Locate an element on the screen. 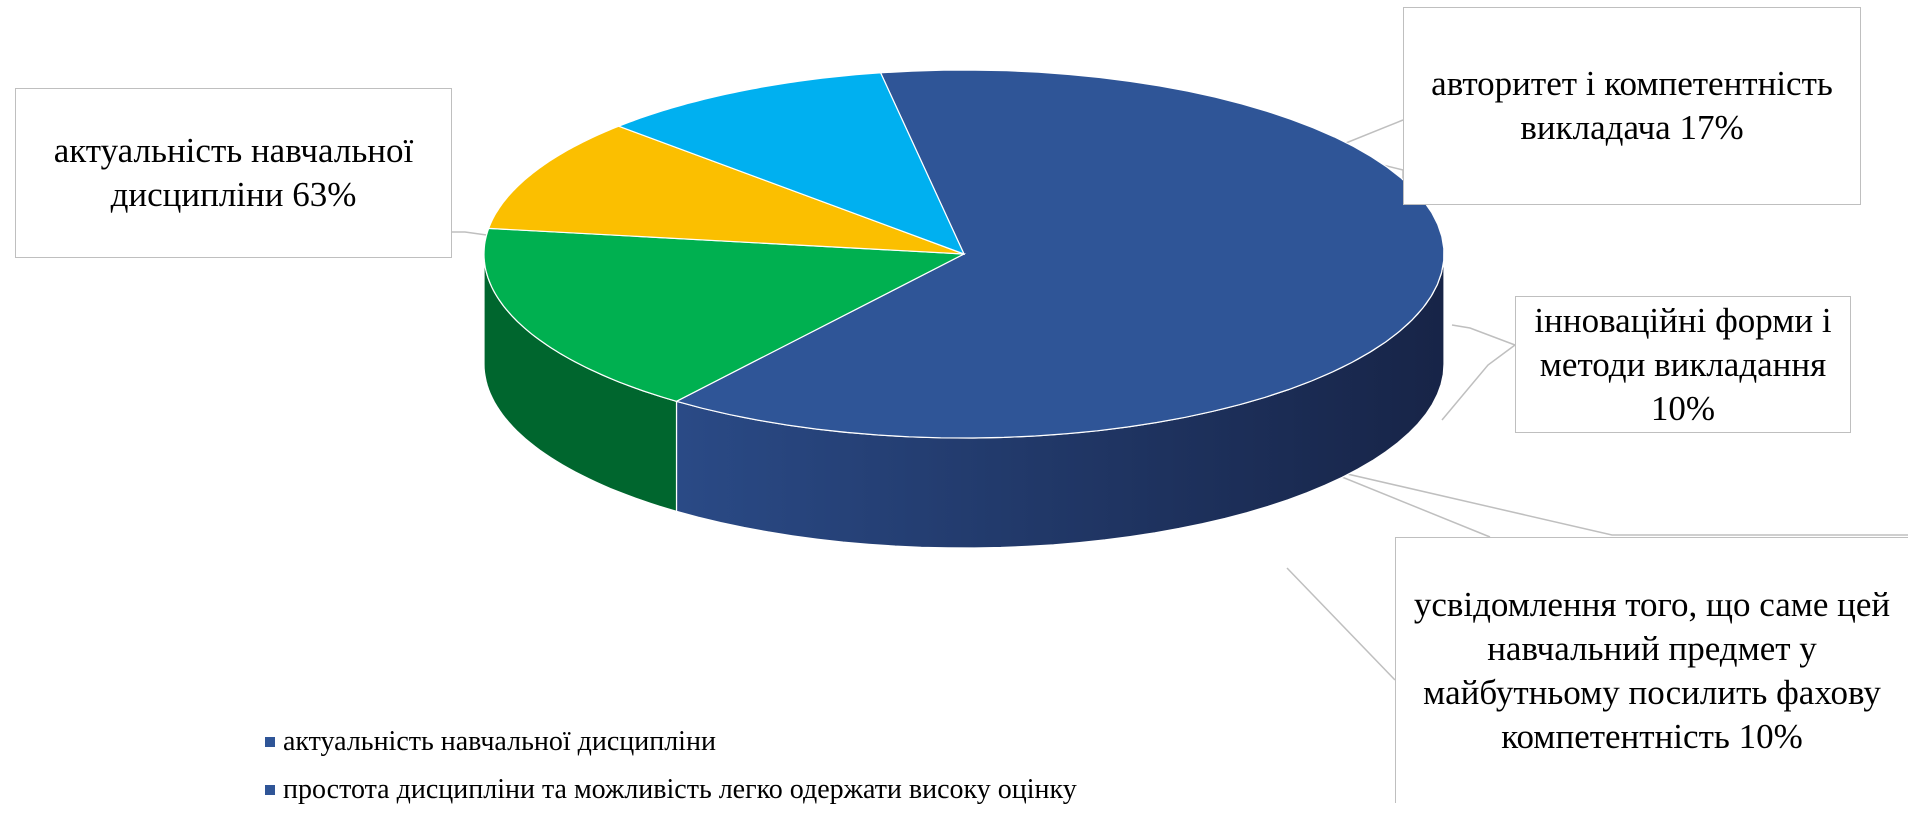 The image size is (1908, 814). data-label-2: авторитет і компетентність викладача 17% is located at coordinates (1632, 106).